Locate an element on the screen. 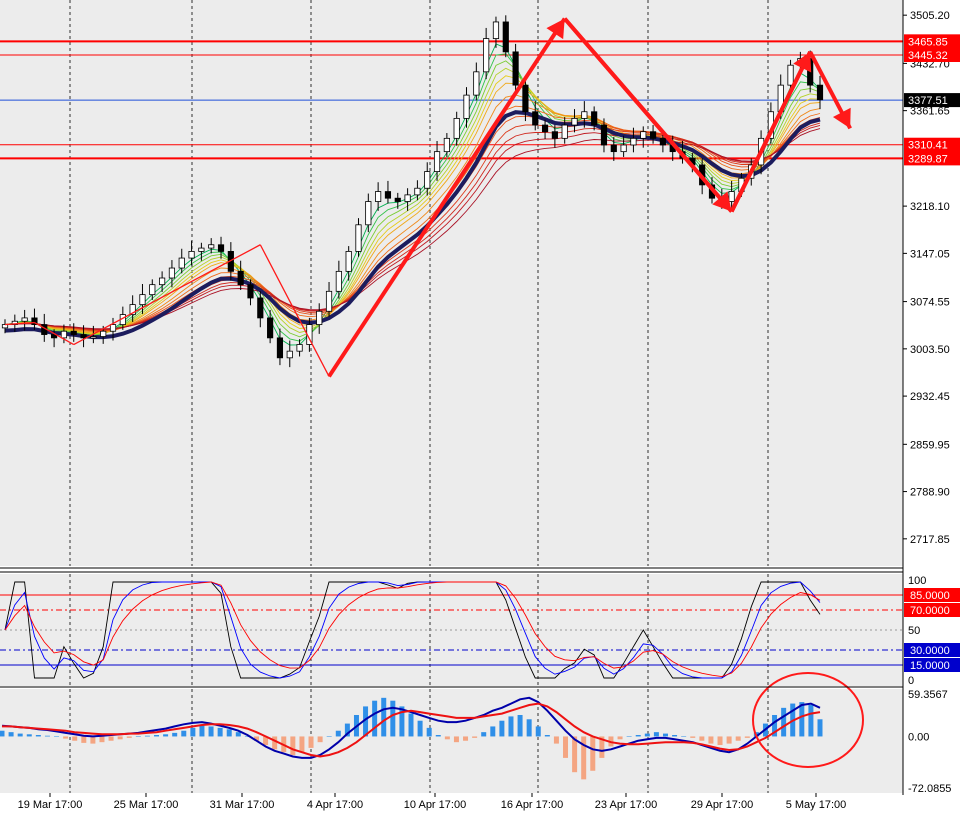  price-level-tag-label: 3310.41 is located at coordinates (928, 146).